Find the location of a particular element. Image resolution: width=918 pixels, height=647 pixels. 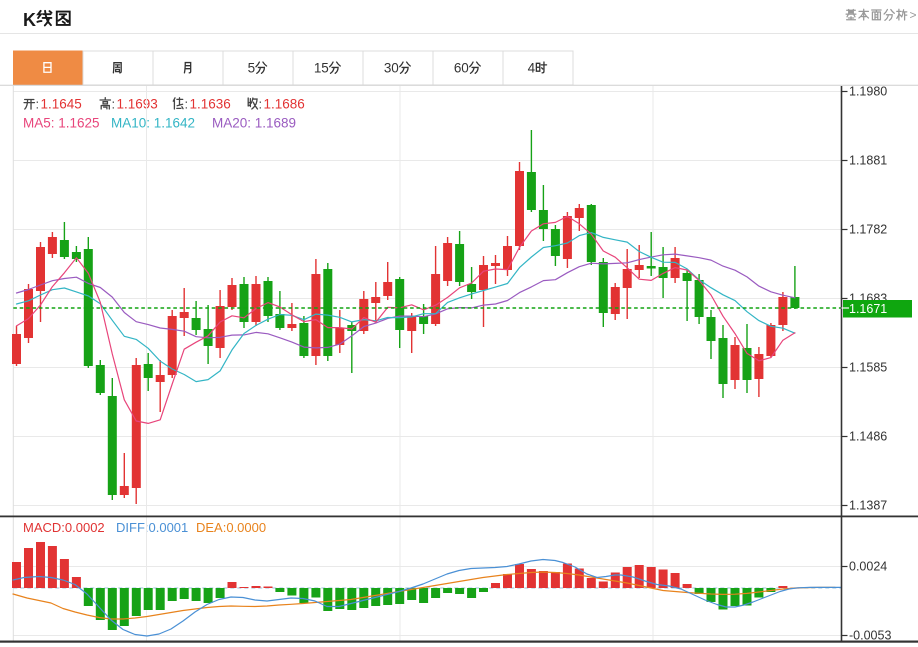

svg-text: 0.0024 is located at coordinates (868, 567).